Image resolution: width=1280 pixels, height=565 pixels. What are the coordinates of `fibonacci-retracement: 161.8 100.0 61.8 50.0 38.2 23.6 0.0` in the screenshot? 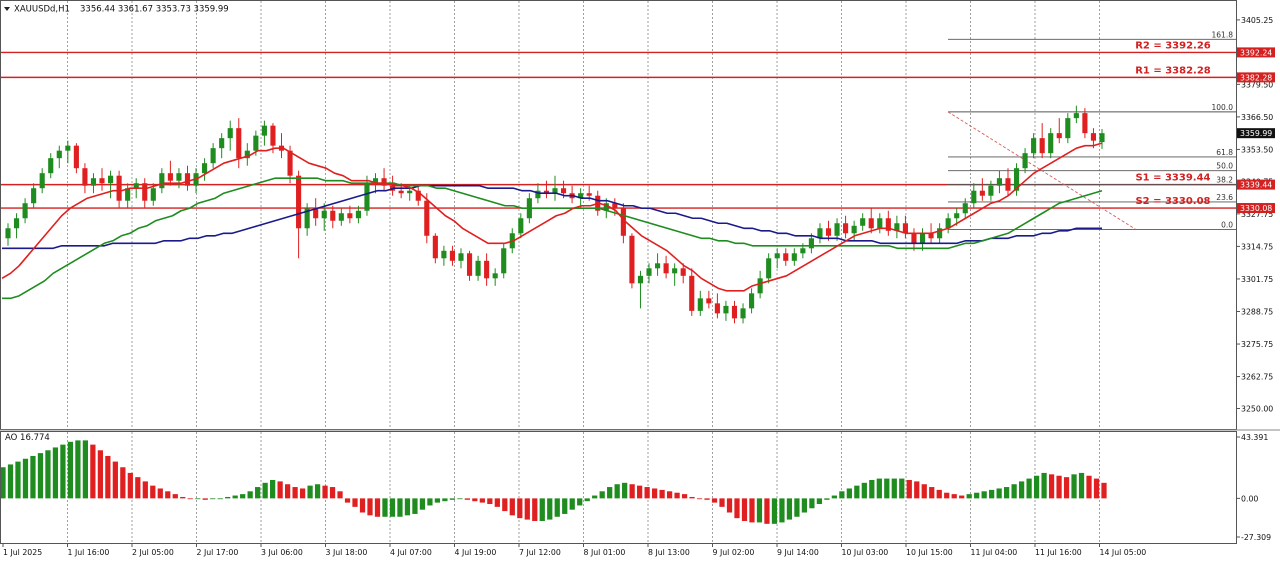 It's located at (1091, 130).